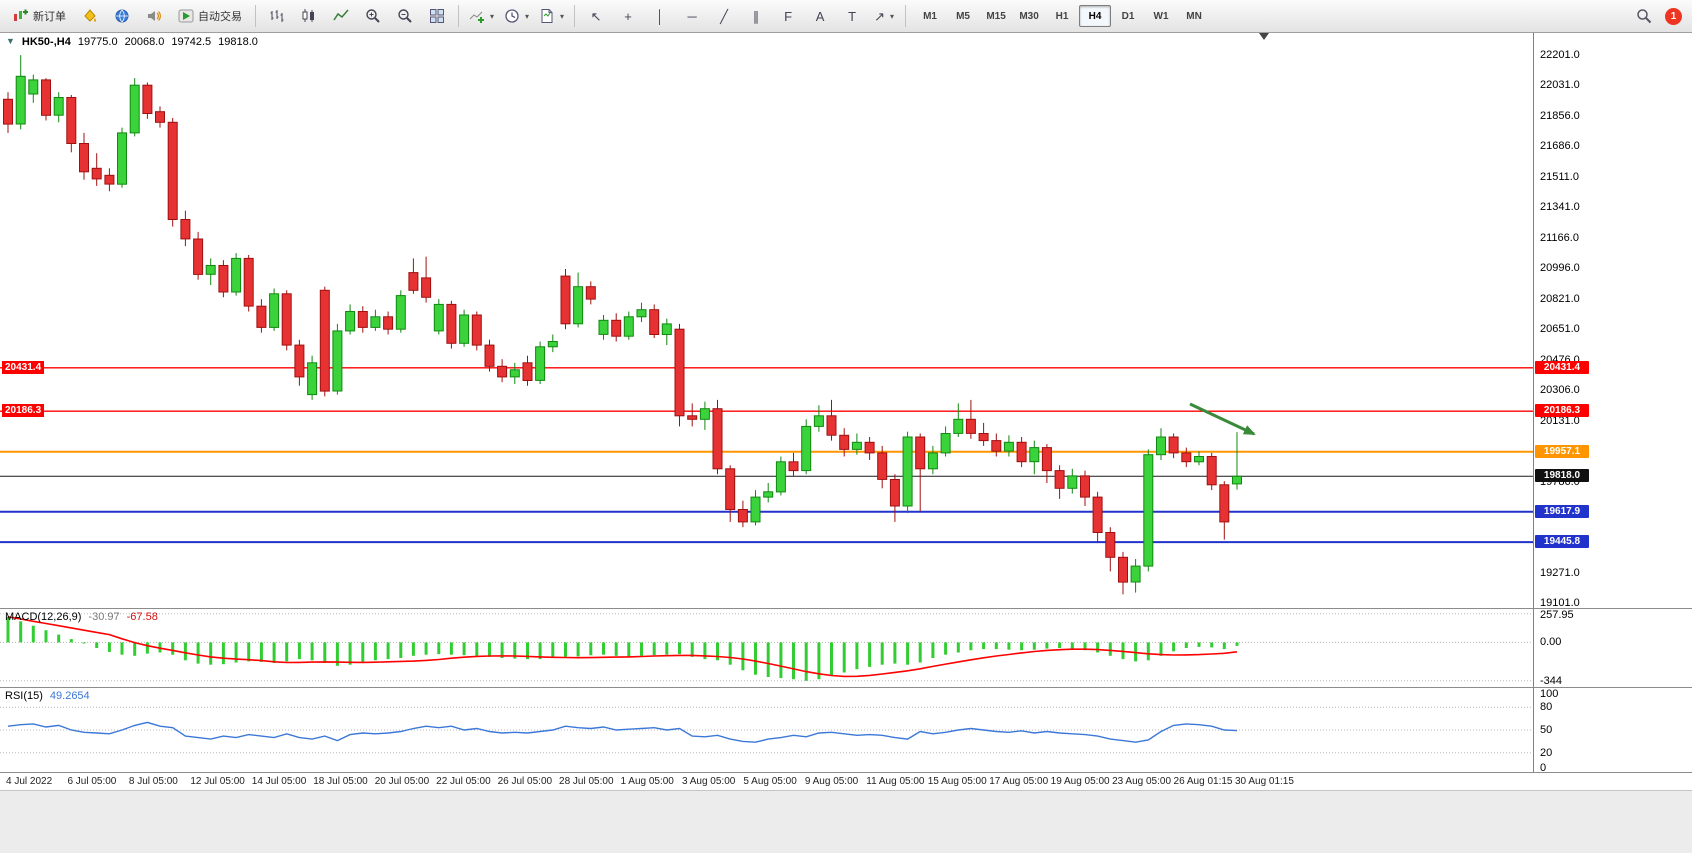  Describe the element at coordinates (1560, 603) in the screenshot. I see `price-tick: 19101.0` at that location.